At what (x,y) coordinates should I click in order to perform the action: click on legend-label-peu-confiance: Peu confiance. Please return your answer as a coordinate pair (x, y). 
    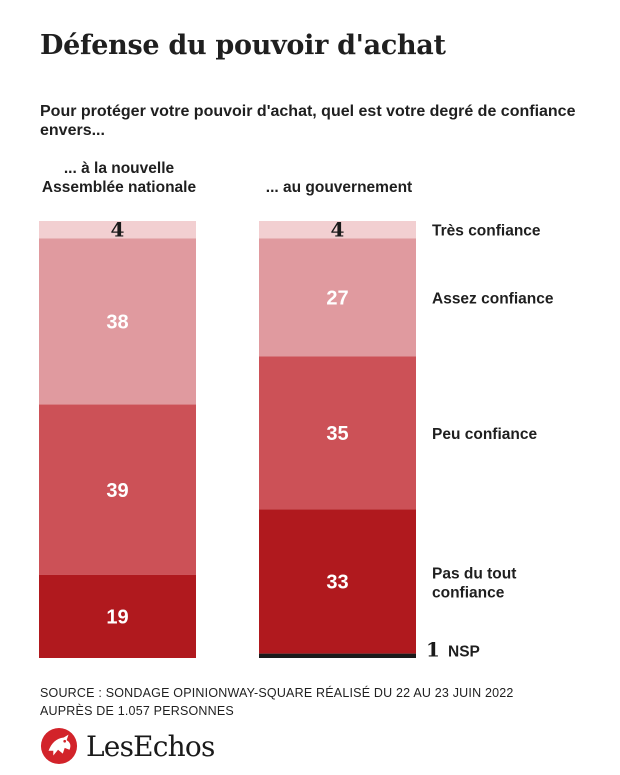
    Looking at the image, I should click on (484, 434).